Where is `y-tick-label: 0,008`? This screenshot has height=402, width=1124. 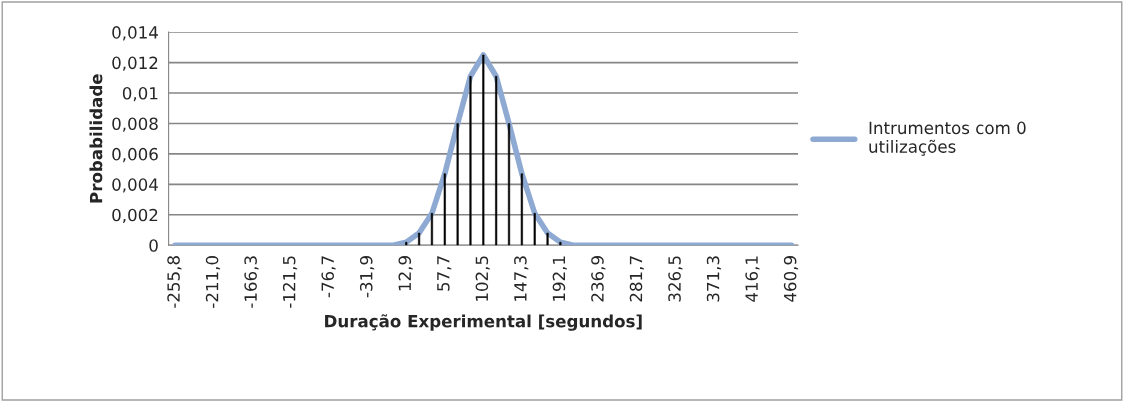
y-tick-label: 0,008 is located at coordinates (135, 124).